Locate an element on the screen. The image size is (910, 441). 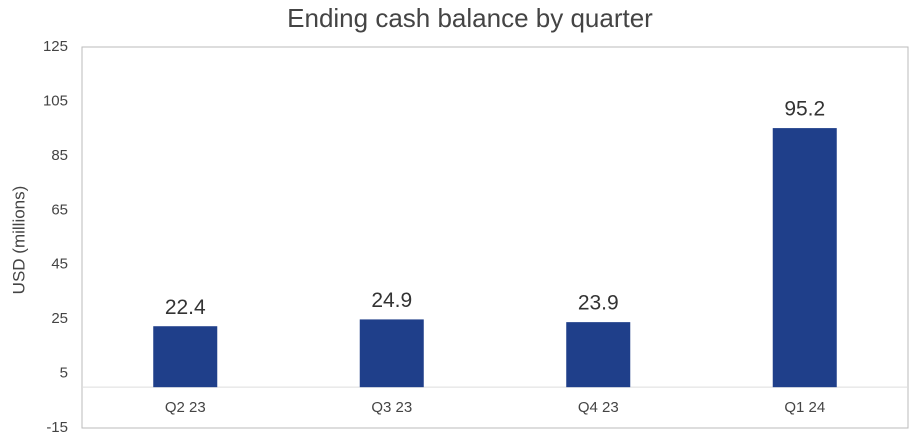
y-tick-label: 25 is located at coordinates (59, 318).